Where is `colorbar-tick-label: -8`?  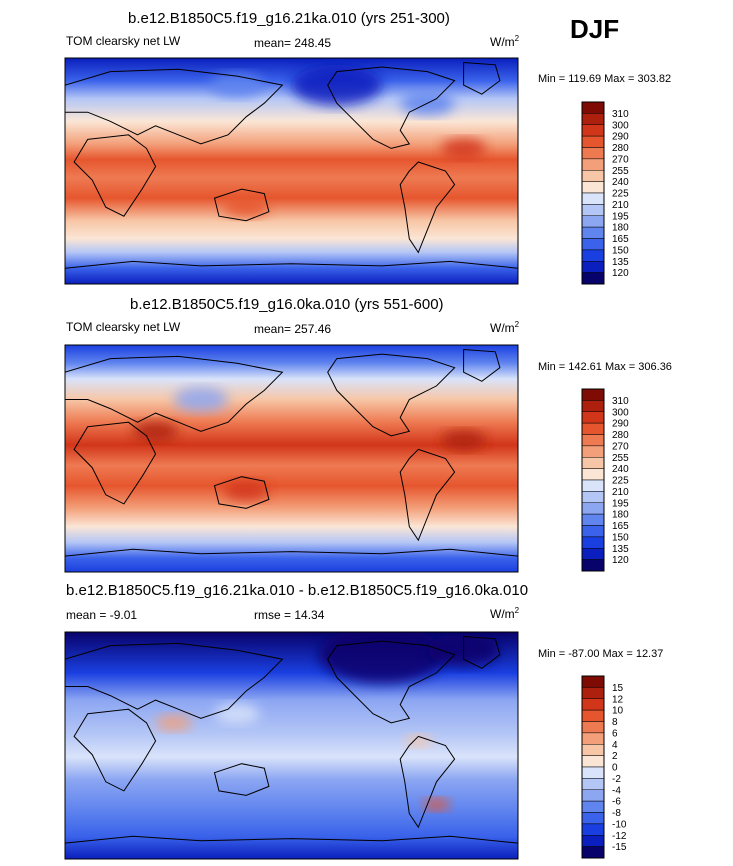 colorbar-tick-label: -8 is located at coordinates (616, 813).